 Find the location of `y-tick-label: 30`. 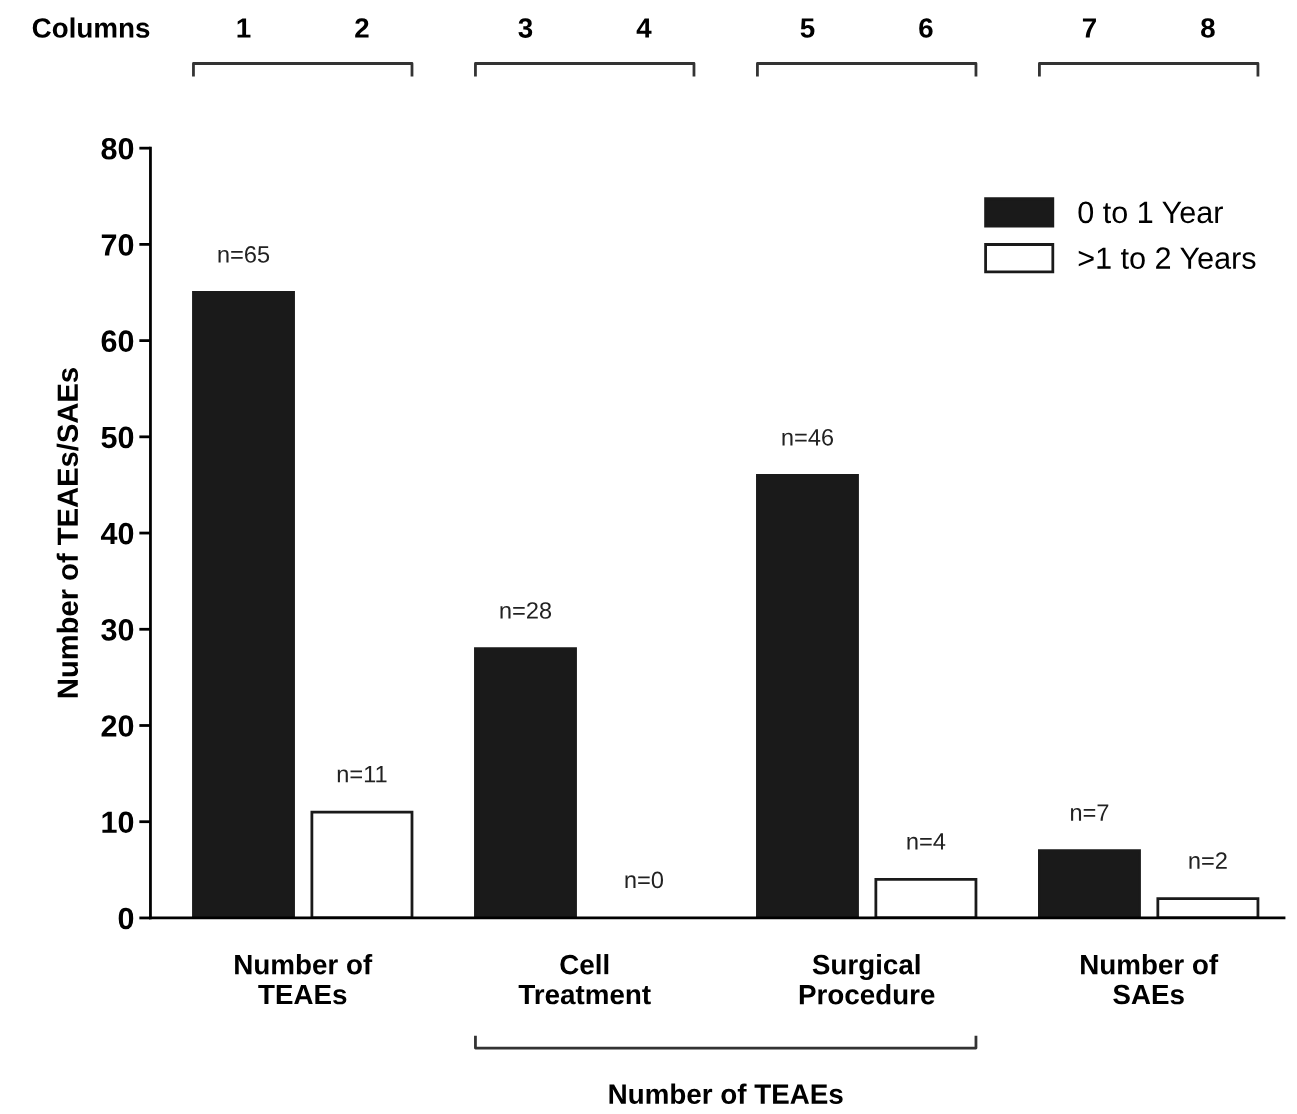

y-tick-label: 30 is located at coordinates (117, 630).